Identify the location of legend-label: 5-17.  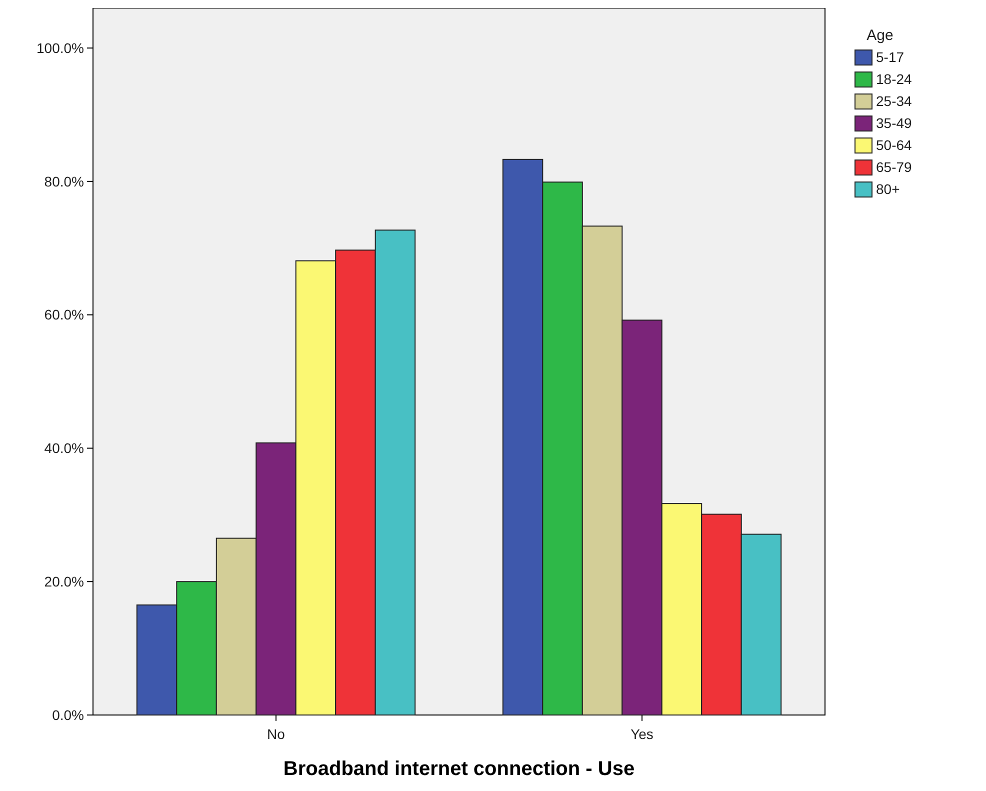
(890, 57).